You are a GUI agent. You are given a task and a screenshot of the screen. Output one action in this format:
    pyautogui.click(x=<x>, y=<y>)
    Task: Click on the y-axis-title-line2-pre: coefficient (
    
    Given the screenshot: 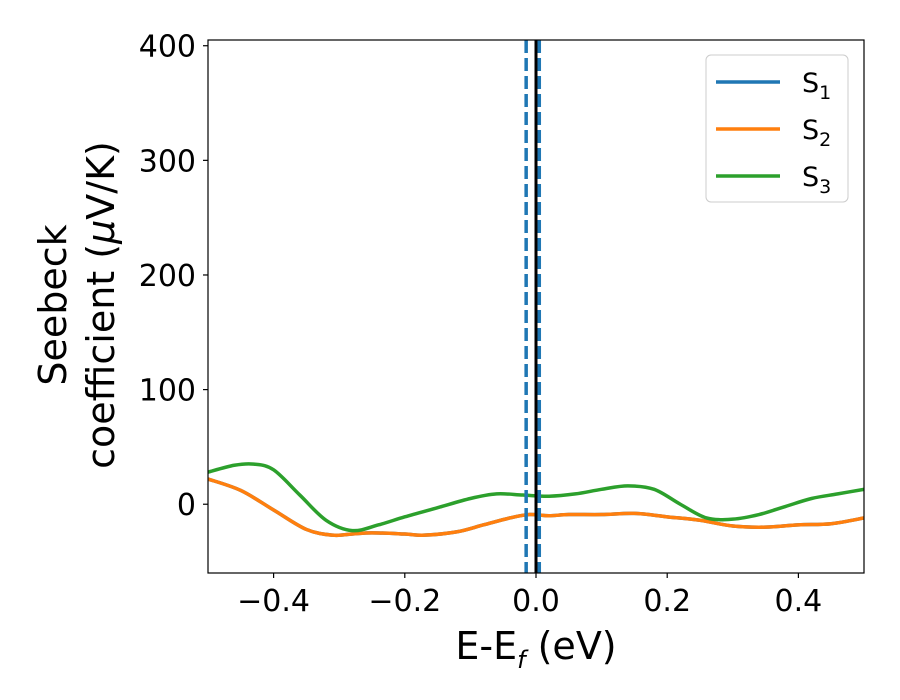 What is the action you would take?
    pyautogui.click(x=101, y=356)
    